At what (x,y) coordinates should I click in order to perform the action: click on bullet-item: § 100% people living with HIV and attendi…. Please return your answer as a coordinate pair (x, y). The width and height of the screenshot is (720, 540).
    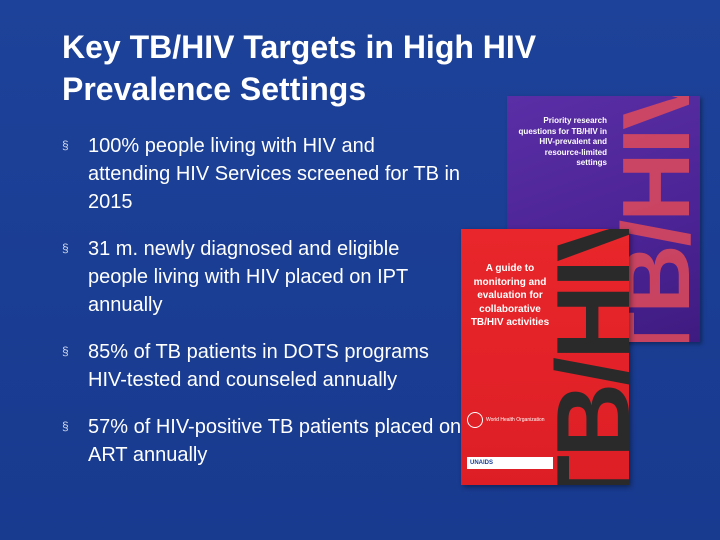
    Looking at the image, I should click on (262, 174).